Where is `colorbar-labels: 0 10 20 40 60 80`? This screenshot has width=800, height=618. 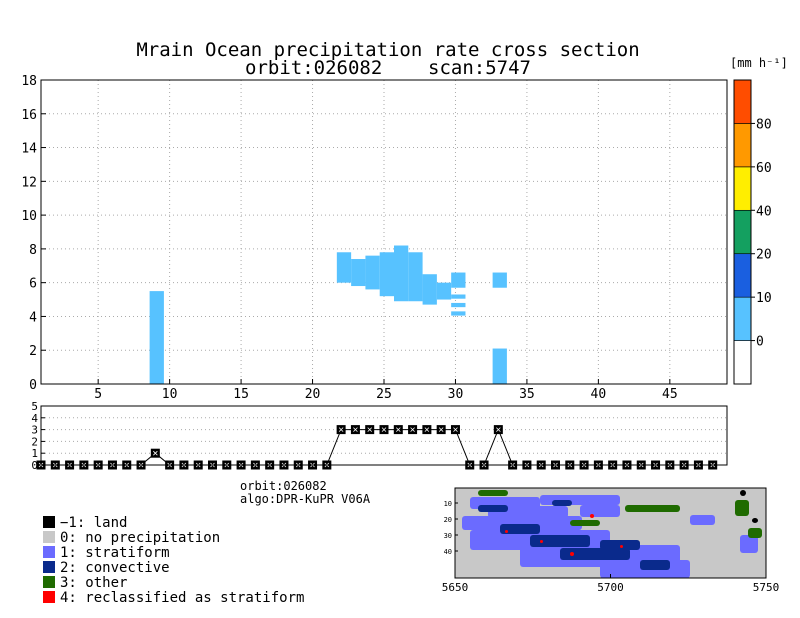 colorbar-labels: 0 10 20 40 60 80 is located at coordinates (761, 233).